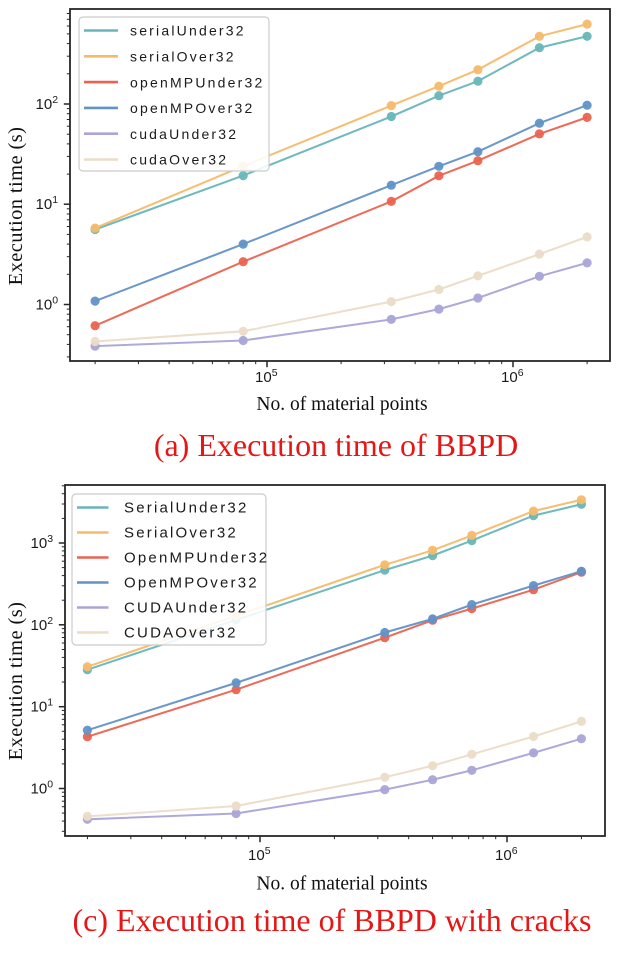 The width and height of the screenshot is (630, 955). What do you see at coordinates (197, 82) in the screenshot?
I see `svg-text: openMPUnder32` at bounding box center [197, 82].